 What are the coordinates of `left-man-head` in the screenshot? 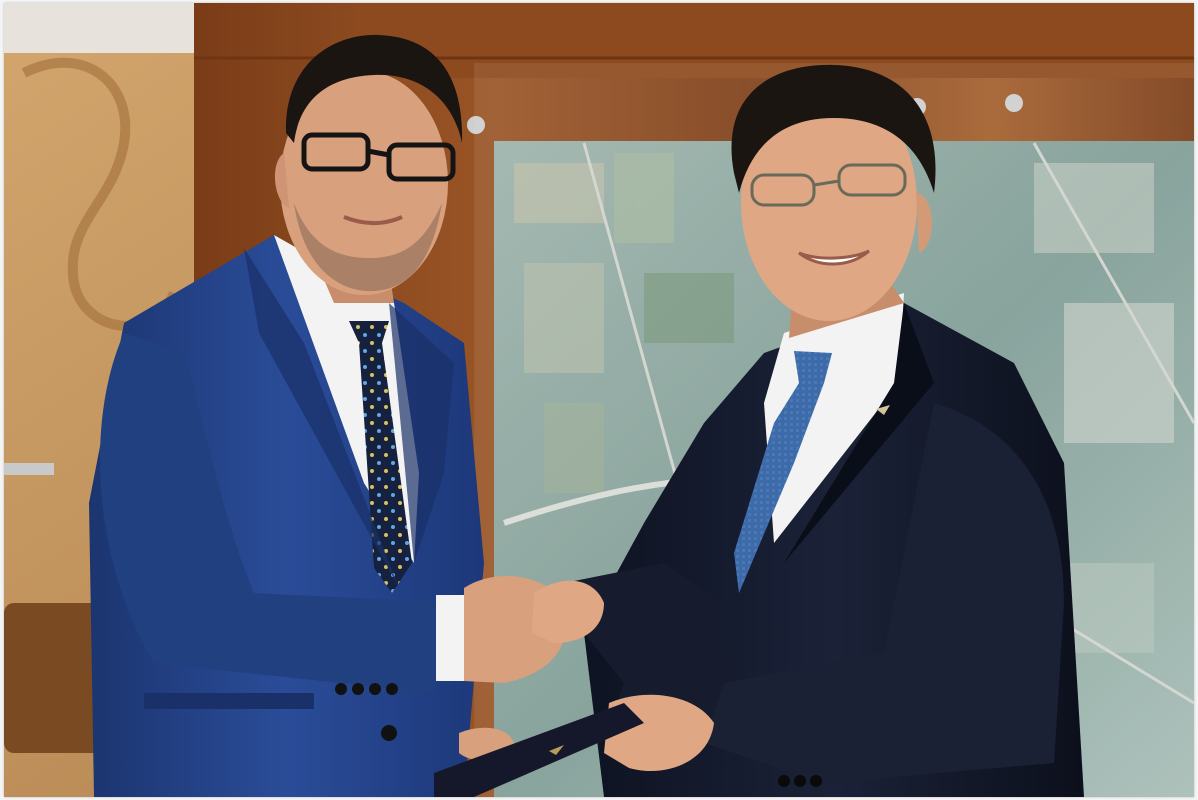 It's located at (364, 183).